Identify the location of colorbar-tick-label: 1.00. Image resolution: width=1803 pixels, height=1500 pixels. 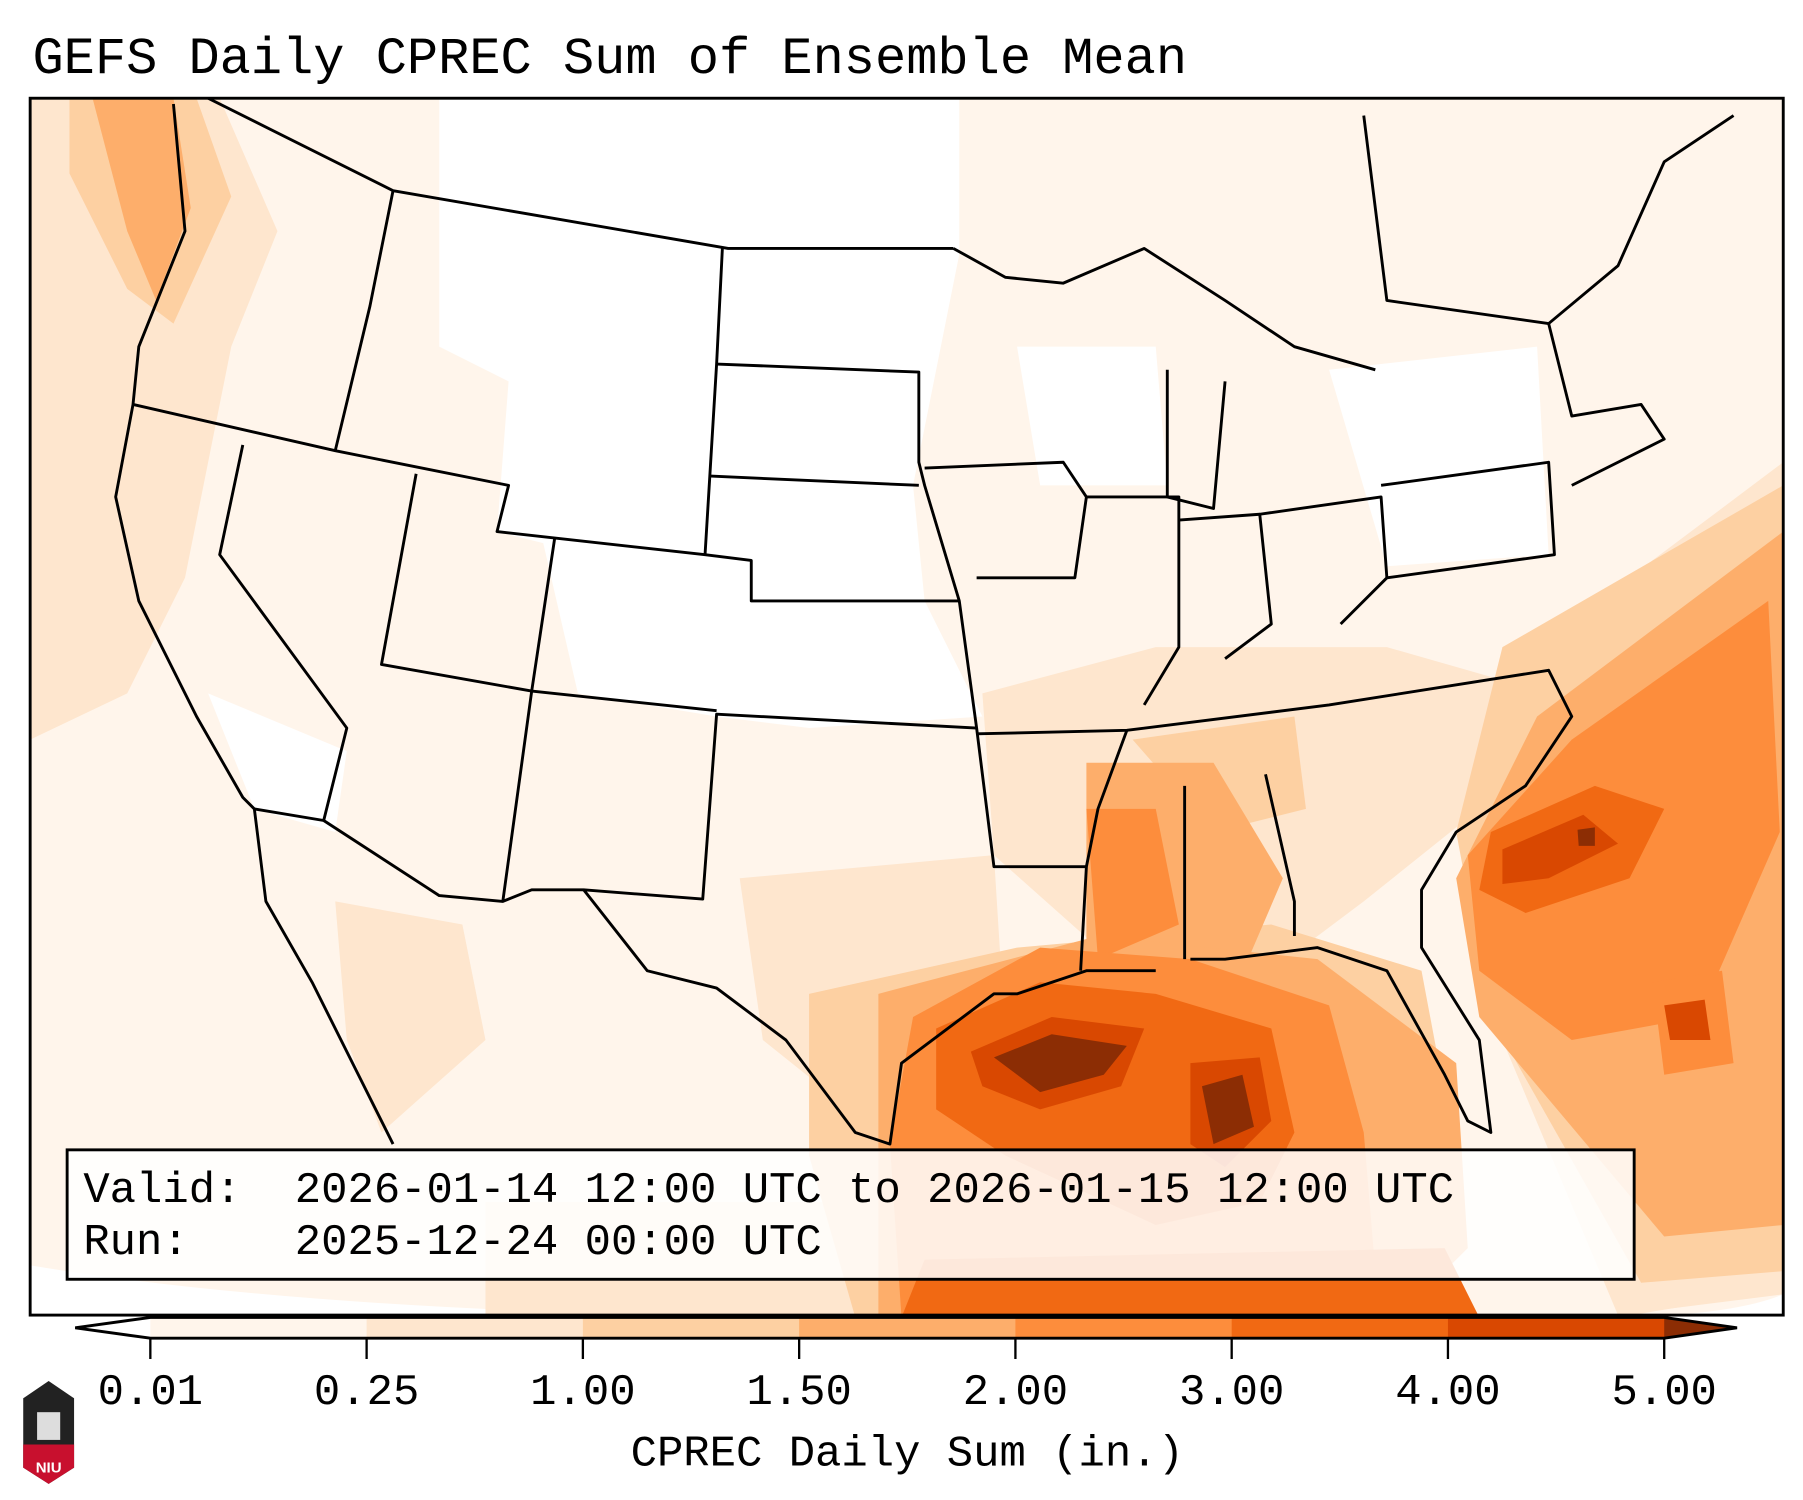
(582, 1393).